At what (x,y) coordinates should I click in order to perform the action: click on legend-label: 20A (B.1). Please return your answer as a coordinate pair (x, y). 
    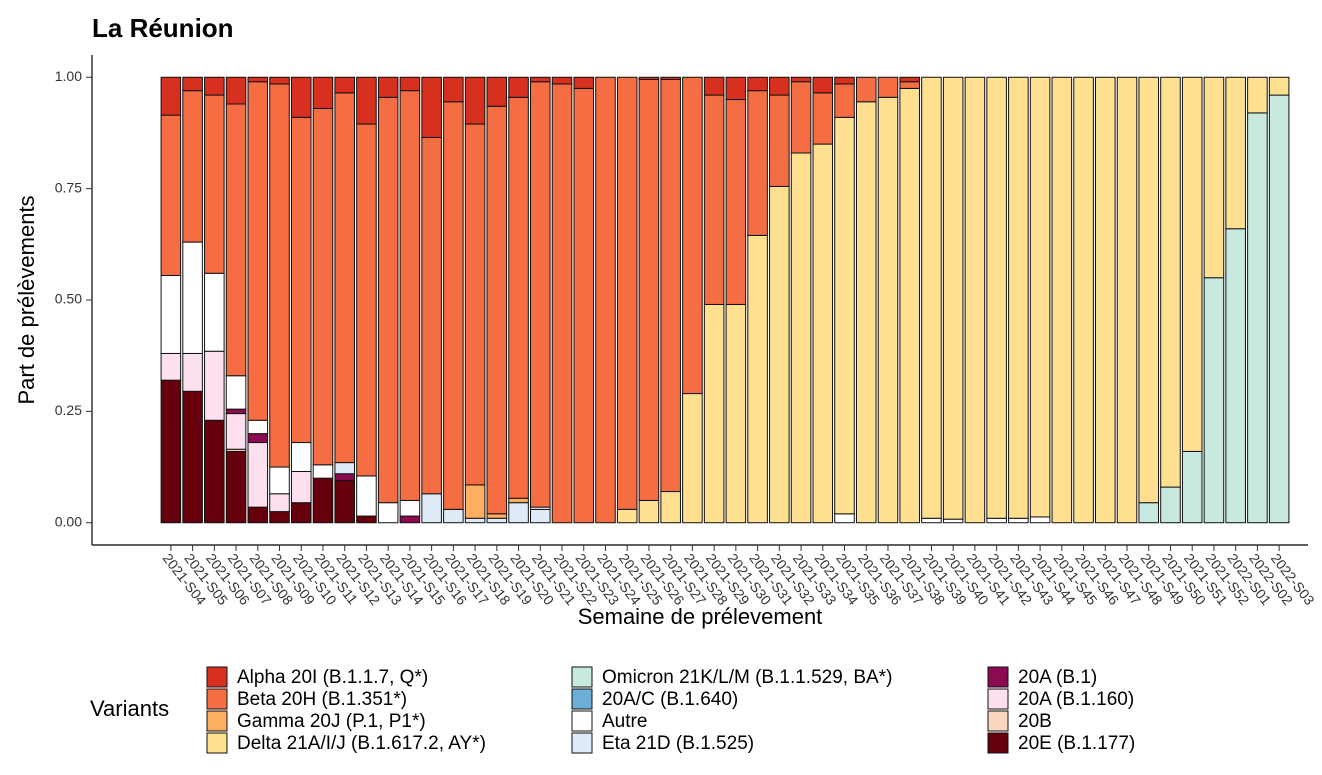
    Looking at the image, I should click on (1057, 677).